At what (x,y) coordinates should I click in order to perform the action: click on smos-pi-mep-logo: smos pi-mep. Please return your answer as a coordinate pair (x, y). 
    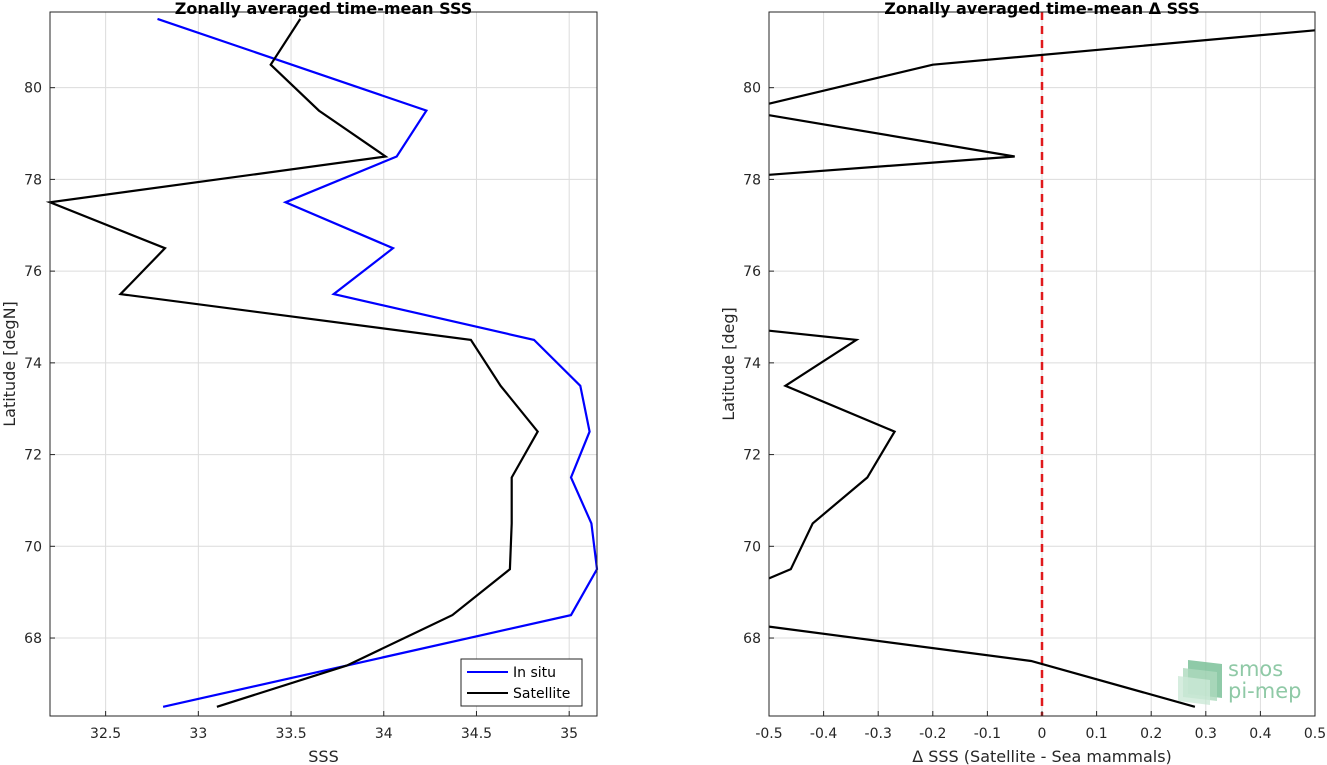
    Looking at the image, I should click on (1239, 681).